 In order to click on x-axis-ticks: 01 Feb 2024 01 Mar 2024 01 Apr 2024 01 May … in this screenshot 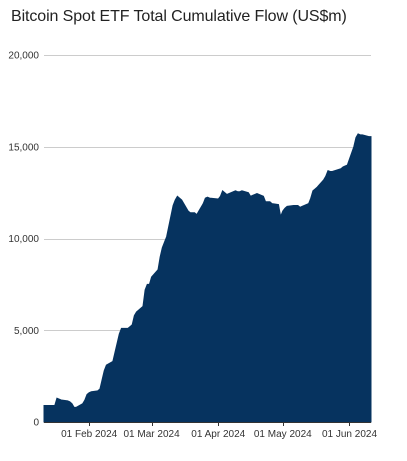, I will do `click(219, 431)`.